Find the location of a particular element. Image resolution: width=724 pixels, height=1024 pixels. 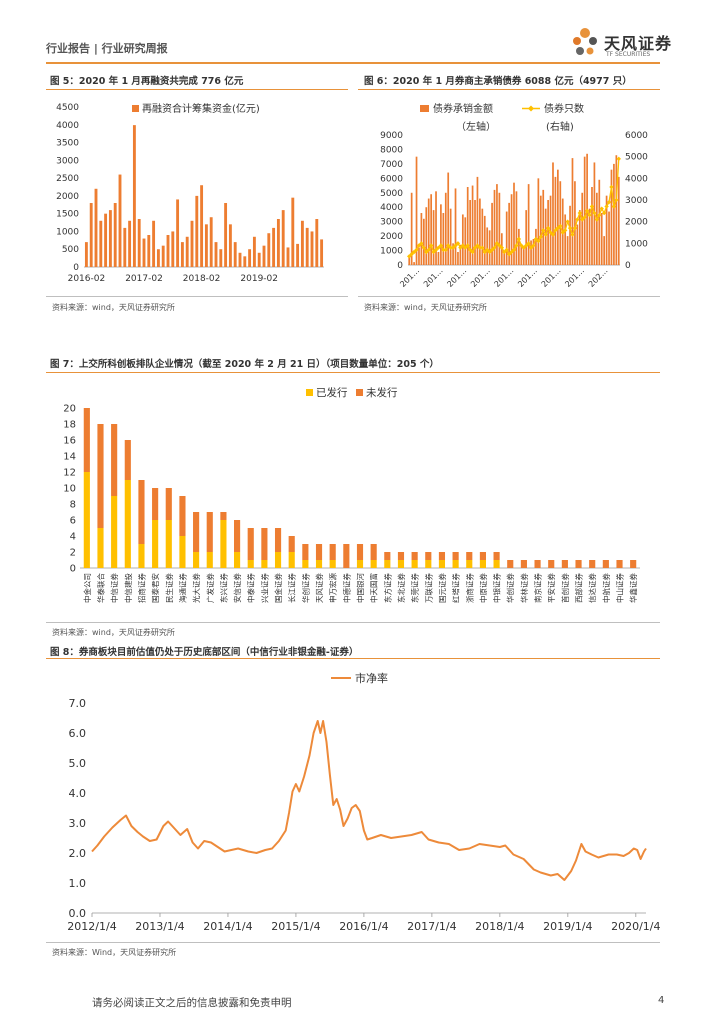

fig7-category-label: 申万宏源 is located at coordinates (333, 588).